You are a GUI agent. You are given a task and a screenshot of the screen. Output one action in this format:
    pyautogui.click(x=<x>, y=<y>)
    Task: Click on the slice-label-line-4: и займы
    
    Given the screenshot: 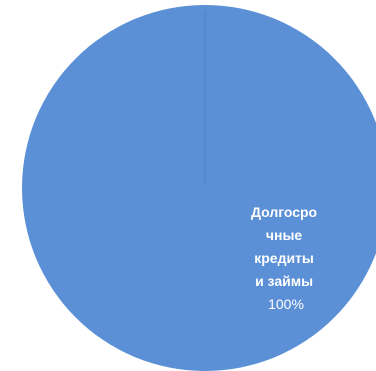 What is the action you would take?
    pyautogui.click(x=284, y=281)
    